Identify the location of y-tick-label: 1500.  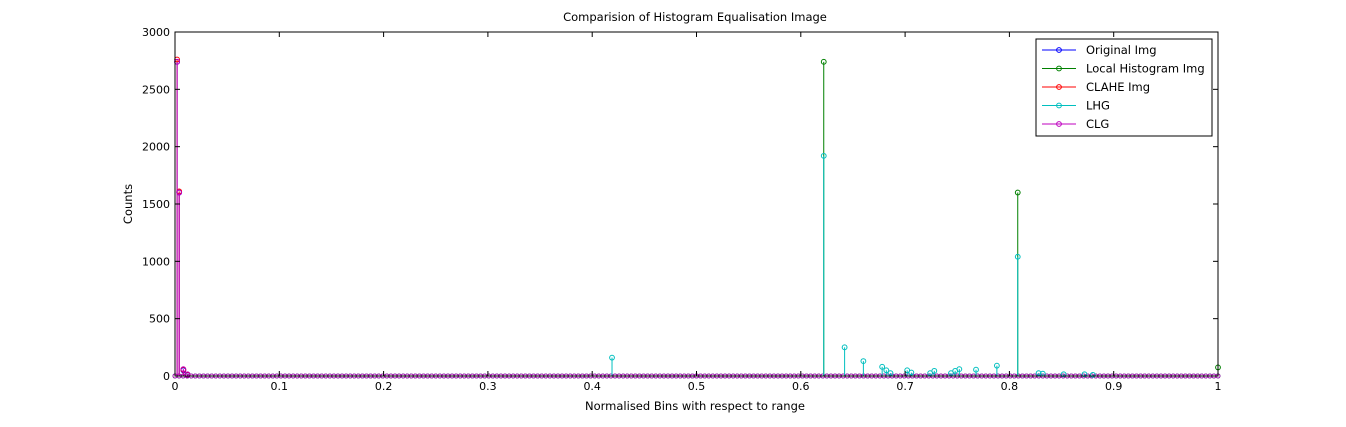
(156, 204).